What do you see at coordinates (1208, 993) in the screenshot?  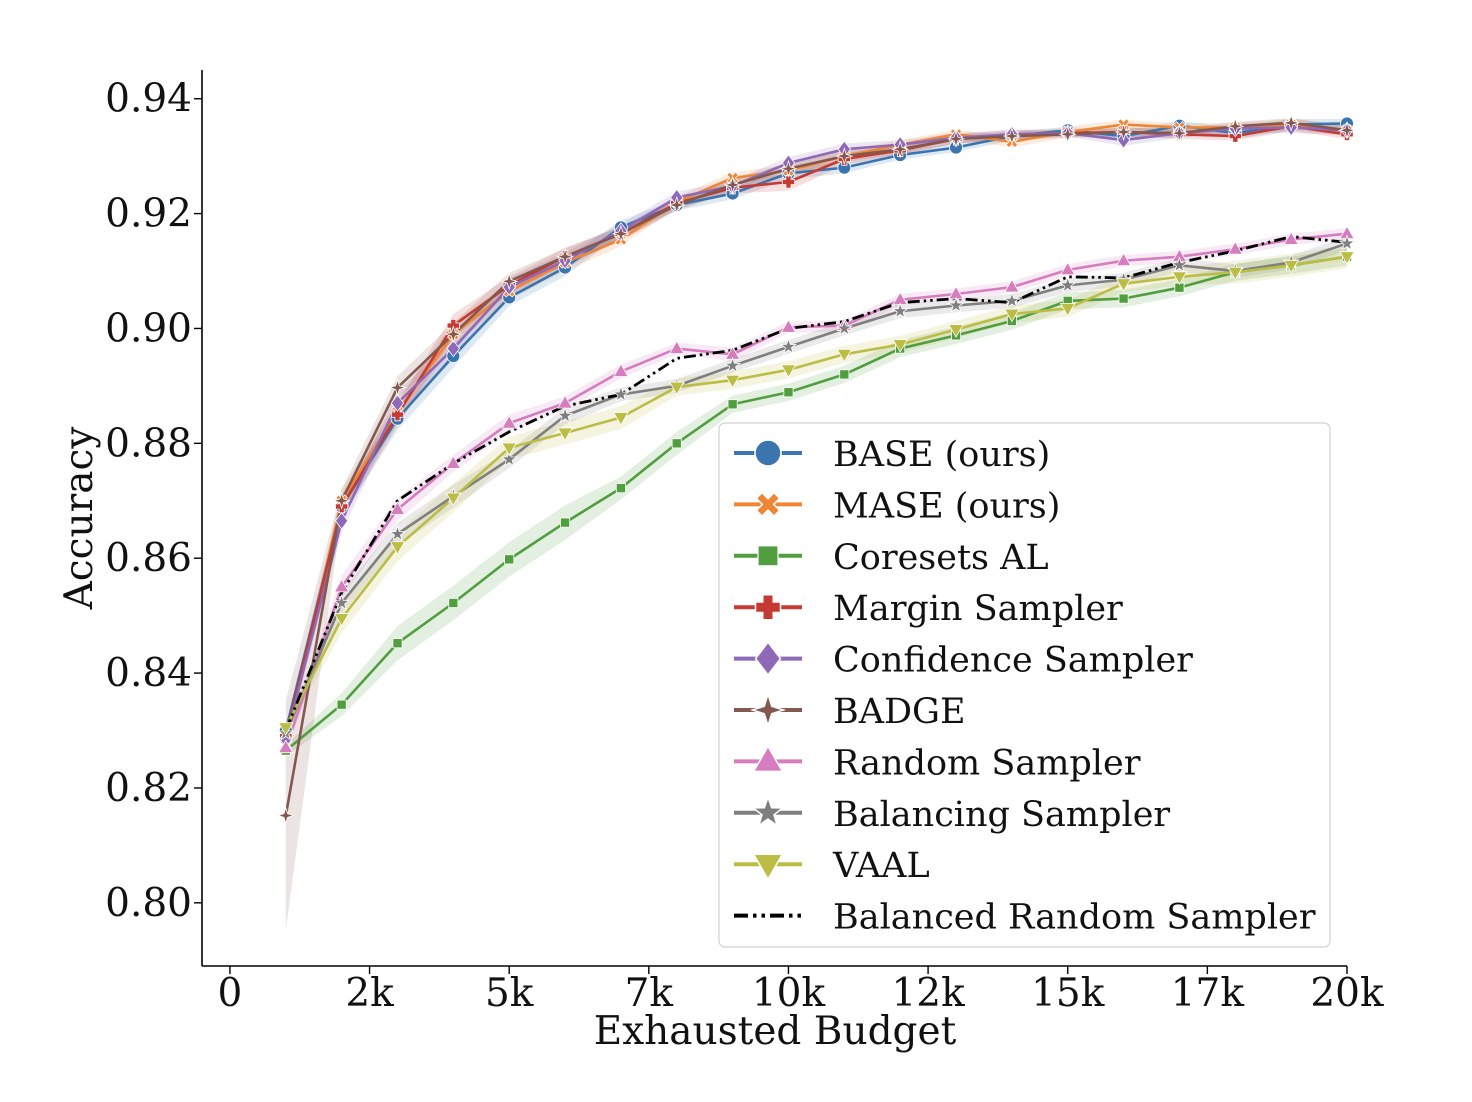 I see `x-tick-label: 17k` at bounding box center [1208, 993].